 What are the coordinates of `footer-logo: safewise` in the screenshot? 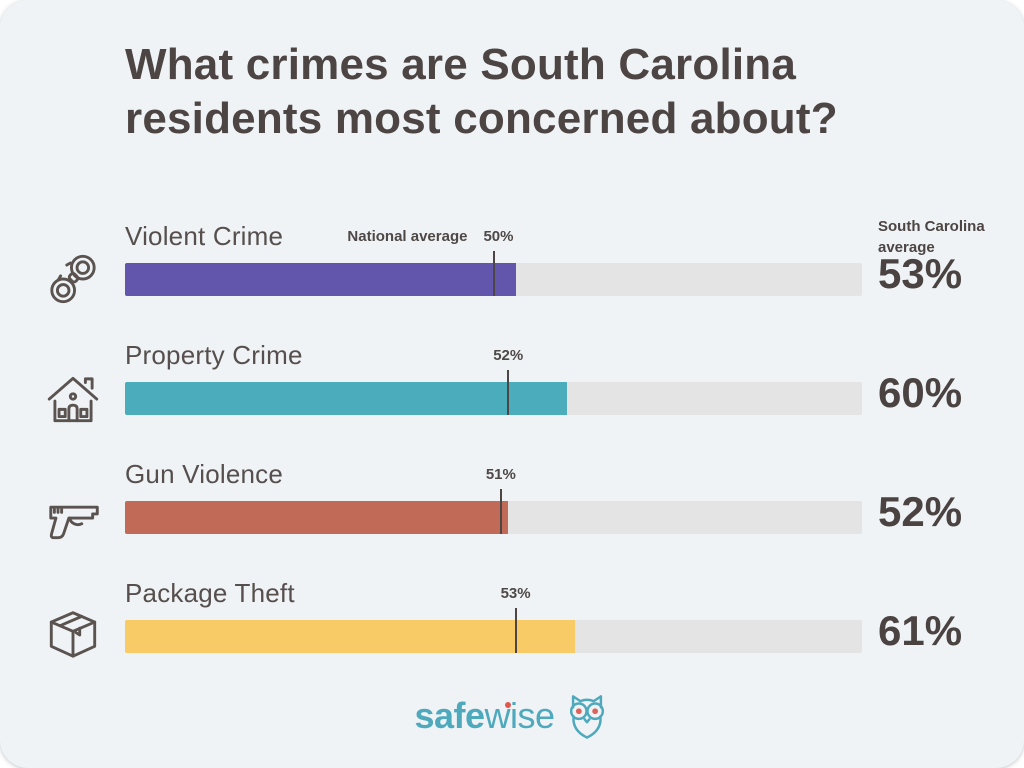 It's located at (512, 716).